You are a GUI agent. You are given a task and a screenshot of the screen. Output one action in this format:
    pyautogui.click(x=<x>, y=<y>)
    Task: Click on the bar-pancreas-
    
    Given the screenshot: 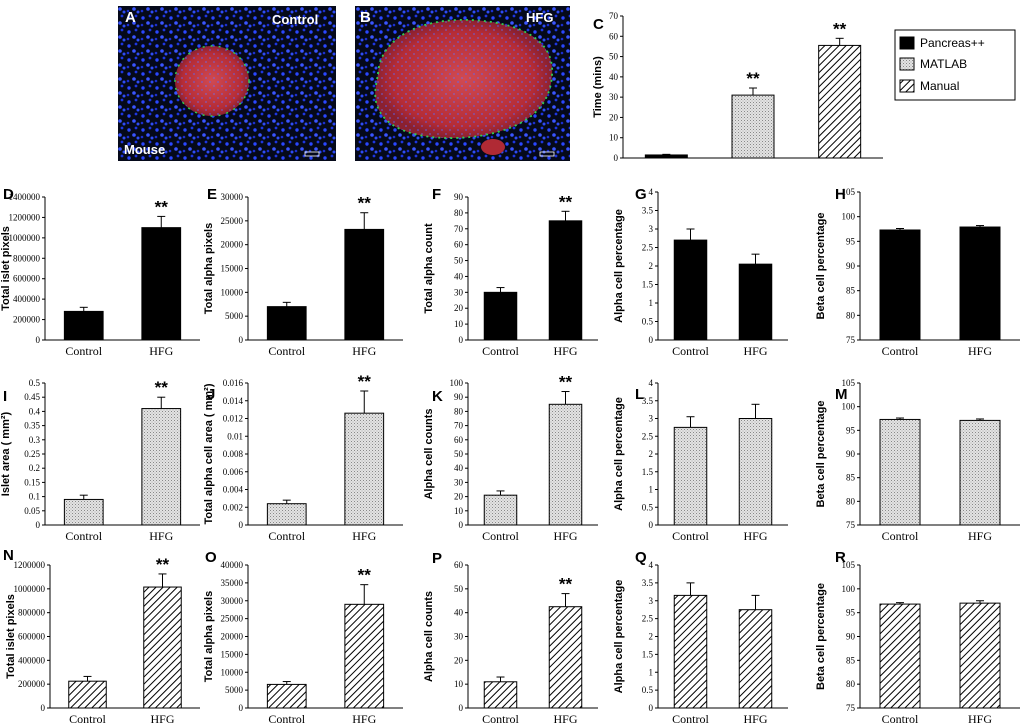 What is the action you would take?
    pyautogui.click(x=666, y=156)
    